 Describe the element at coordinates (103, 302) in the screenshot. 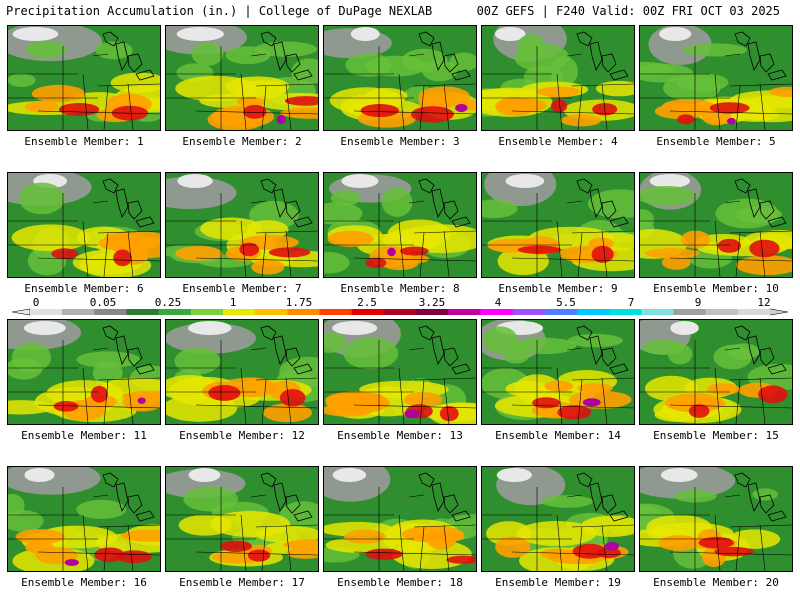

I see `scale-tick-label: 0.05` at that location.